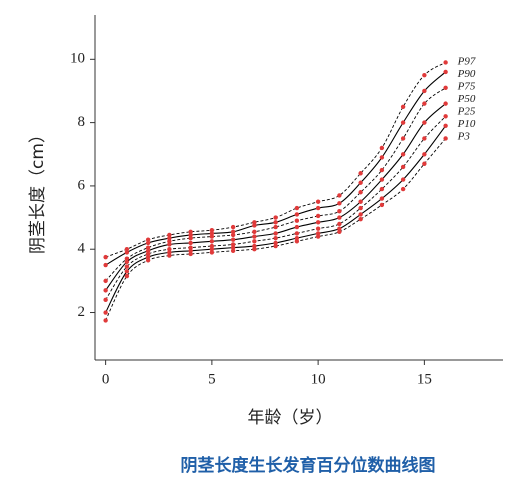 The height and width of the screenshot is (504, 530). Describe the element at coordinates (466, 124) in the screenshot. I see `legend-label: P10` at that location.